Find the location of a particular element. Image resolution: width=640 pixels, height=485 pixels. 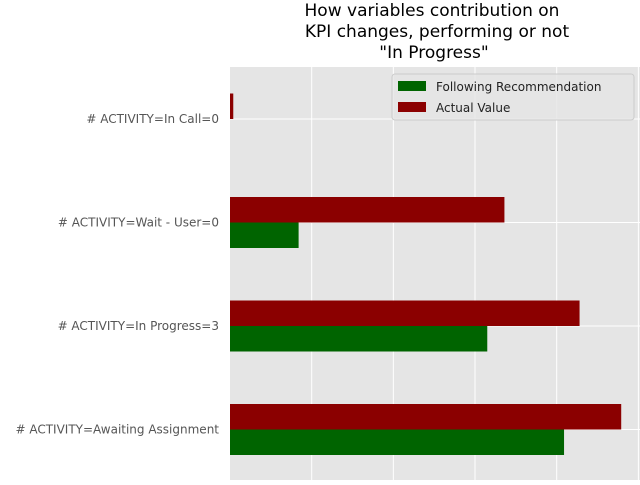

chart-title-line-2: KPI changes, performing or not is located at coordinates (437, 32).